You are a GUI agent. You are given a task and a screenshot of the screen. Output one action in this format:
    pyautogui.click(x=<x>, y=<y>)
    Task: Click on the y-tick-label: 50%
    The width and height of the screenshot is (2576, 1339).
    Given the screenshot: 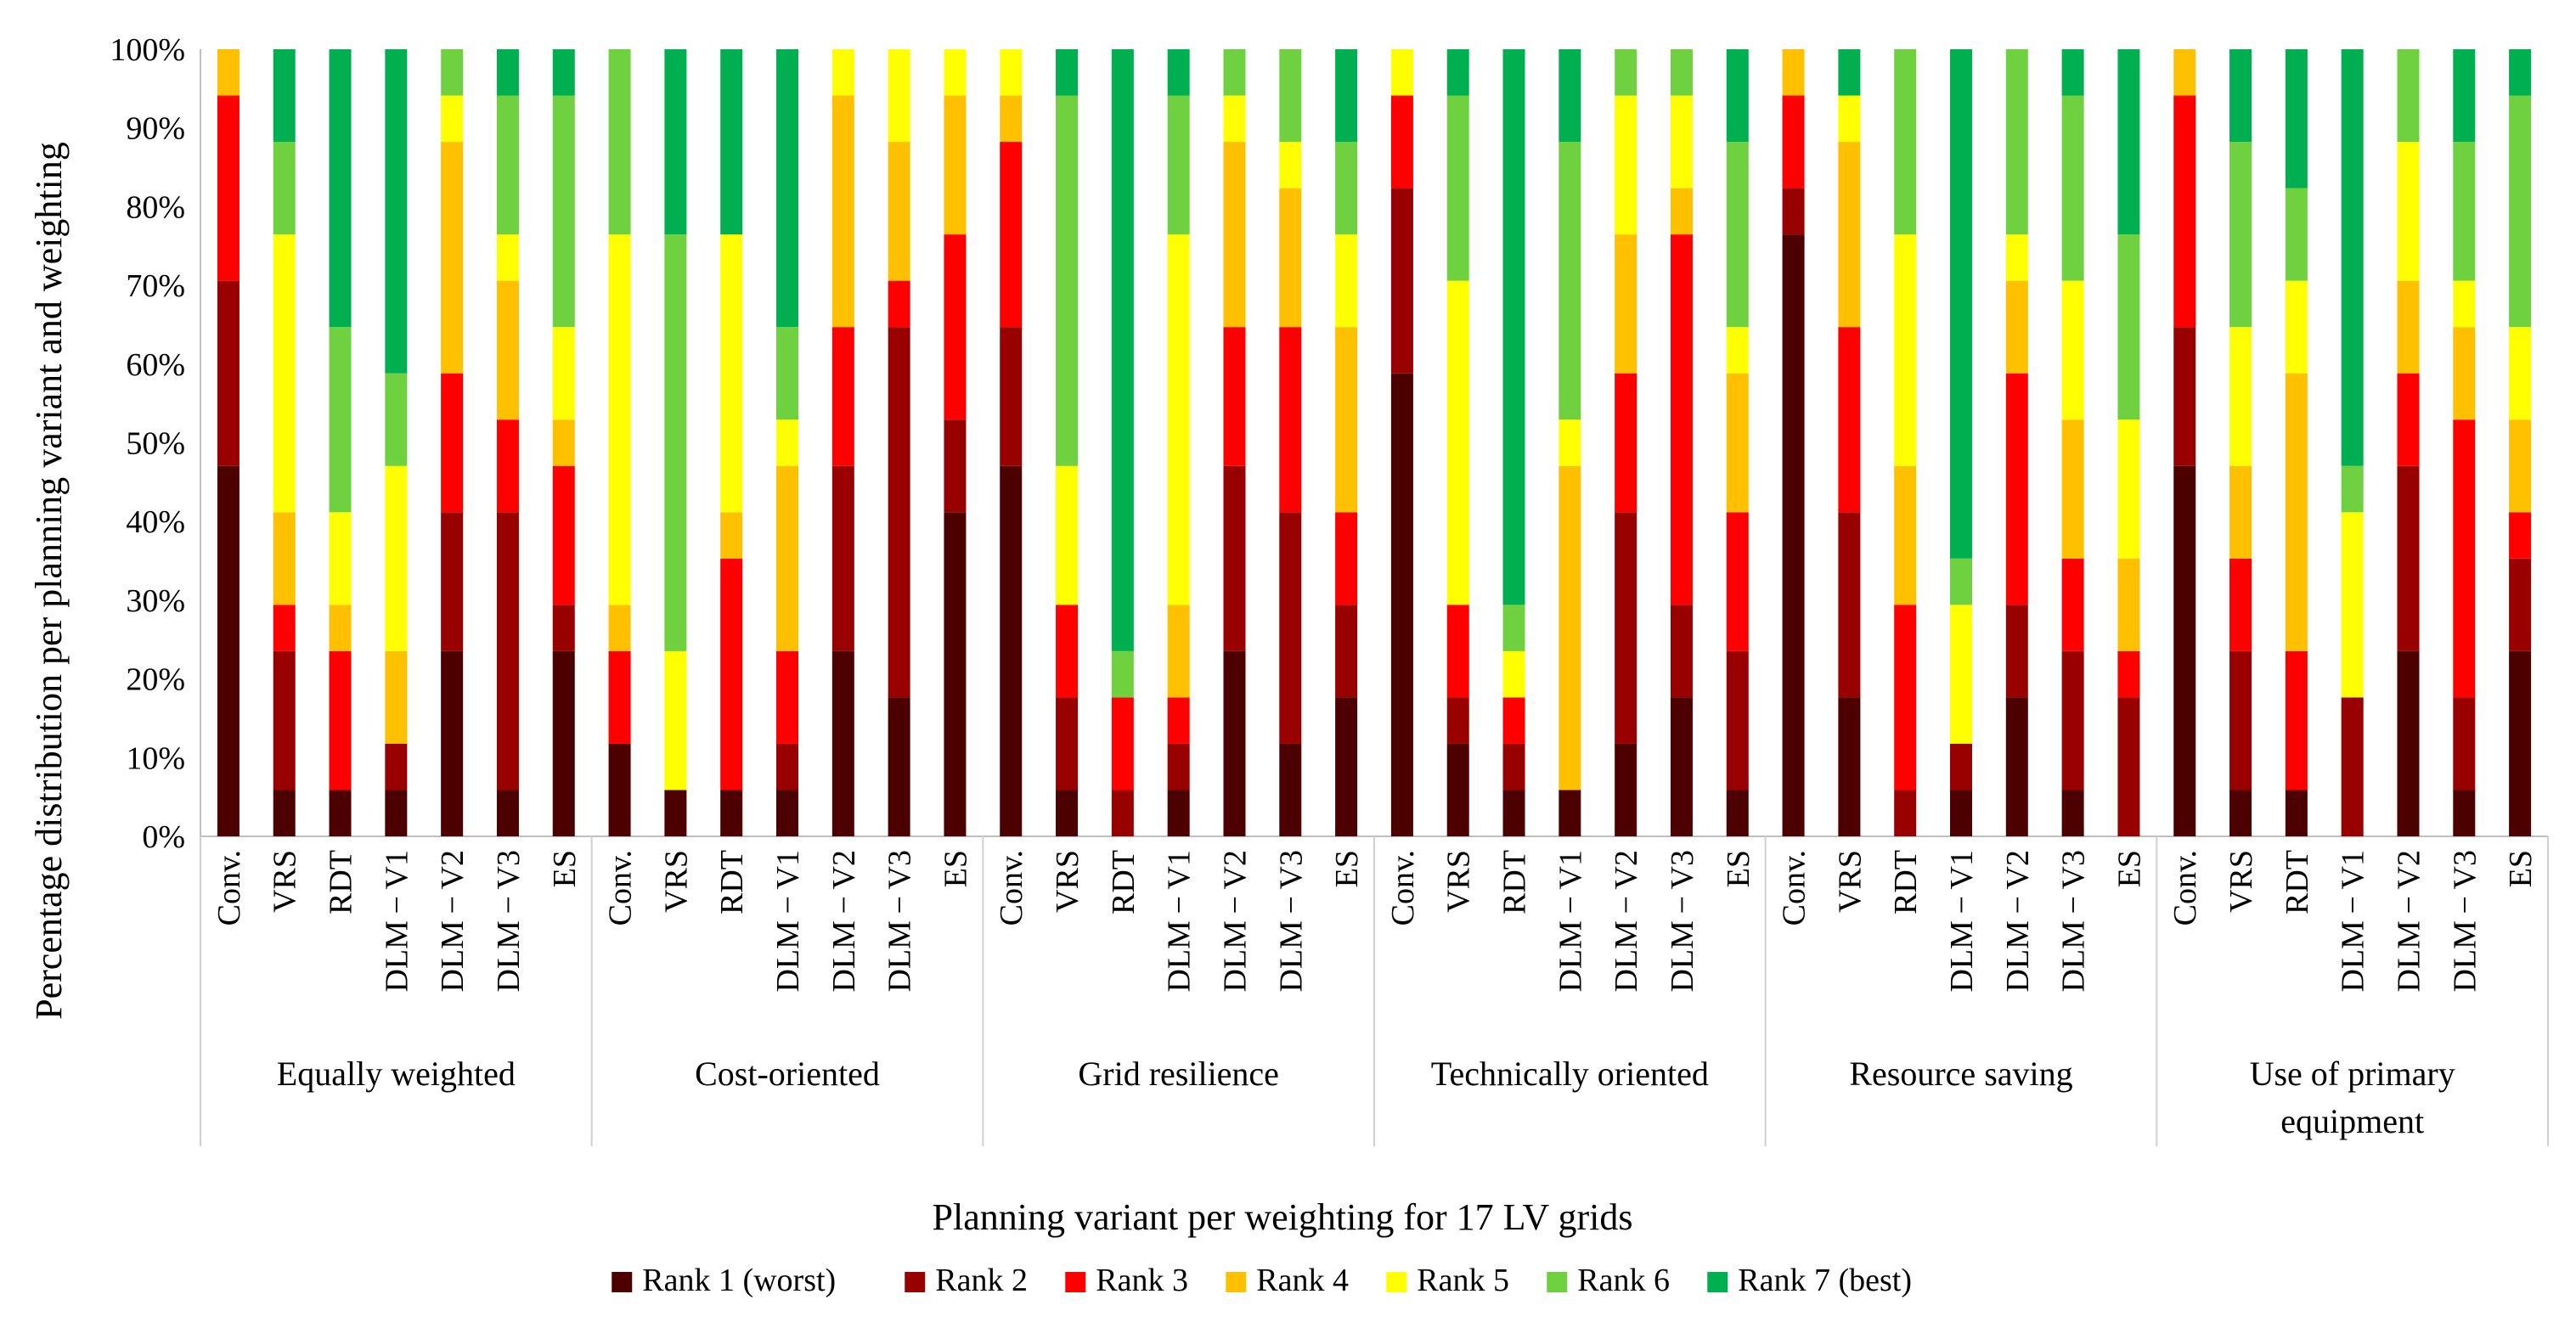 What is the action you would take?
    pyautogui.click(x=155, y=444)
    